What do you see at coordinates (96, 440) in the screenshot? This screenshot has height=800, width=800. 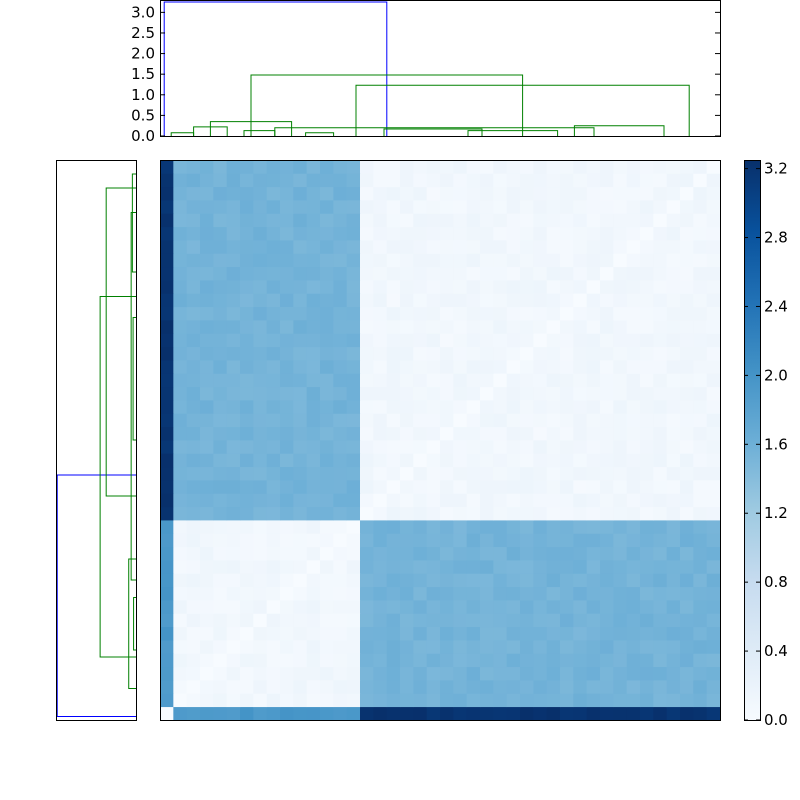 I see `left-dendrogram-frame` at bounding box center [96, 440].